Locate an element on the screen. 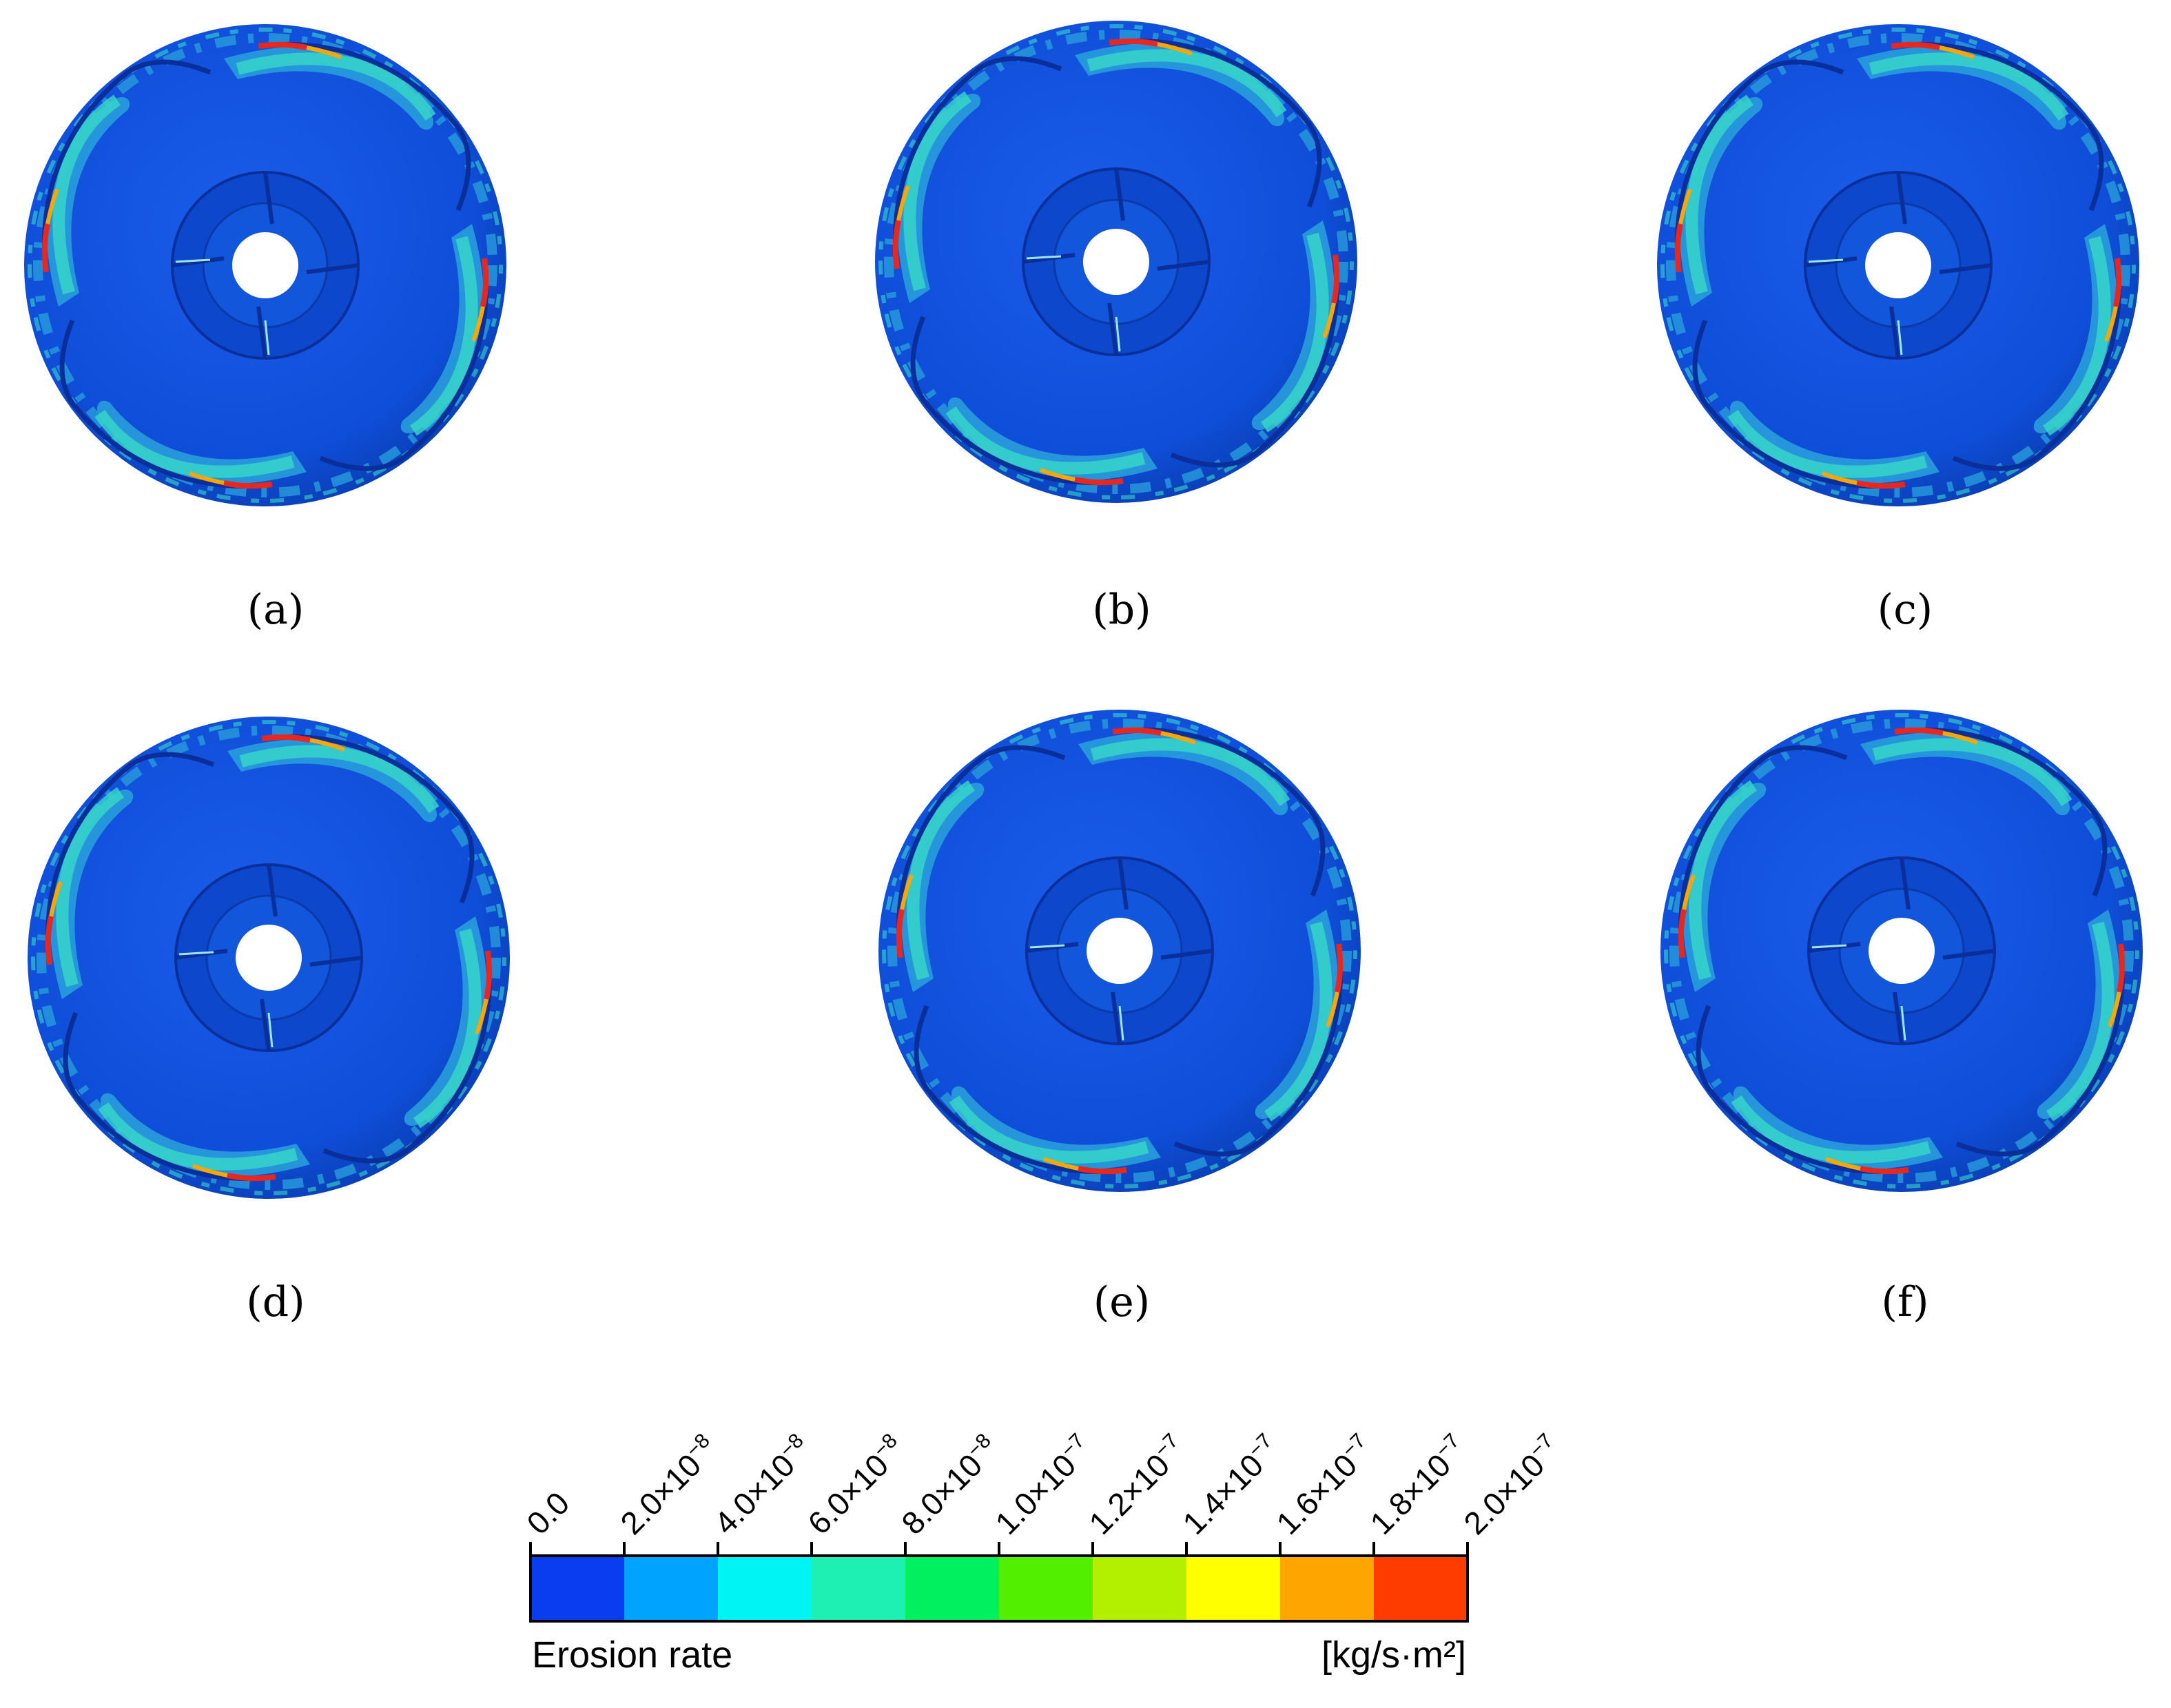 The image size is (2171, 1708). panel-f: (f) is located at coordinates (1901, 1018).